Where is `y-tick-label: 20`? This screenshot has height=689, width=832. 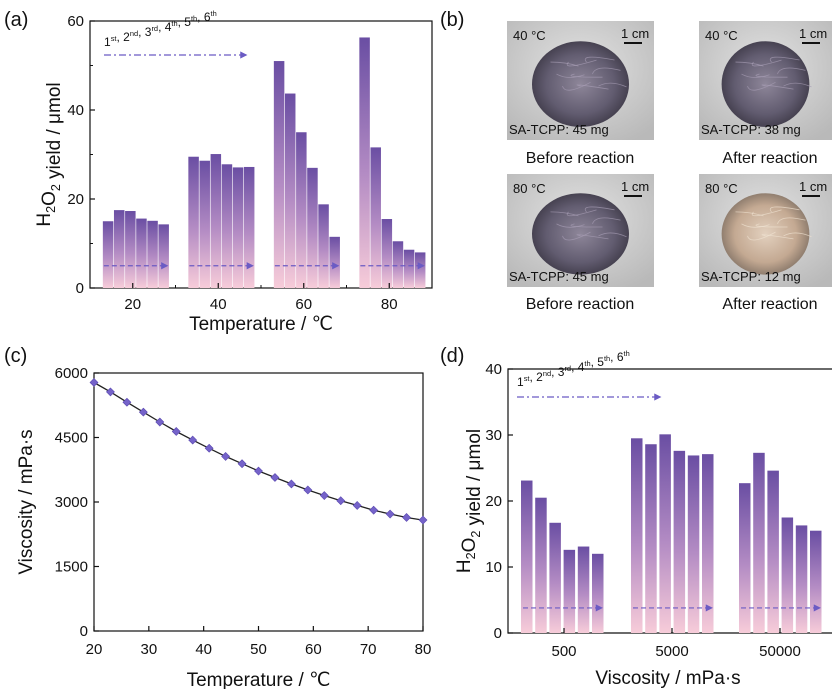 y-tick-label: 20 is located at coordinates (75, 199).